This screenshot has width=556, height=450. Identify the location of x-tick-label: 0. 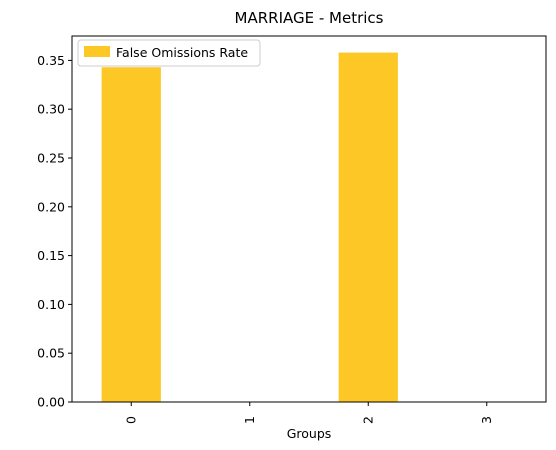
(130, 420).